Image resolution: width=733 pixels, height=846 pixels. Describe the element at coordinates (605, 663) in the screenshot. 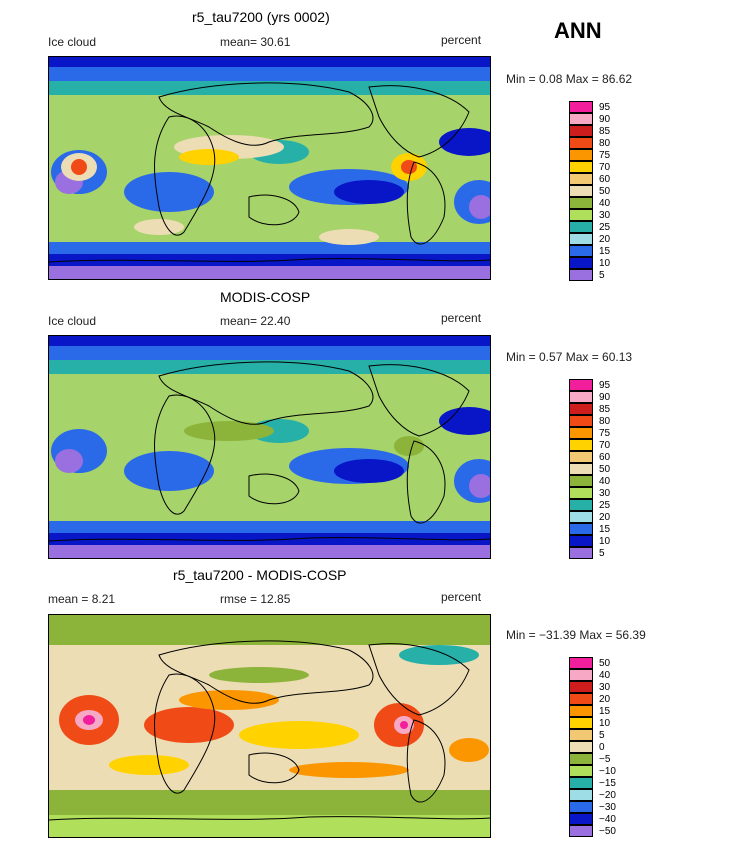

I see `panel-3-colorbar-tick-label: 50` at that location.